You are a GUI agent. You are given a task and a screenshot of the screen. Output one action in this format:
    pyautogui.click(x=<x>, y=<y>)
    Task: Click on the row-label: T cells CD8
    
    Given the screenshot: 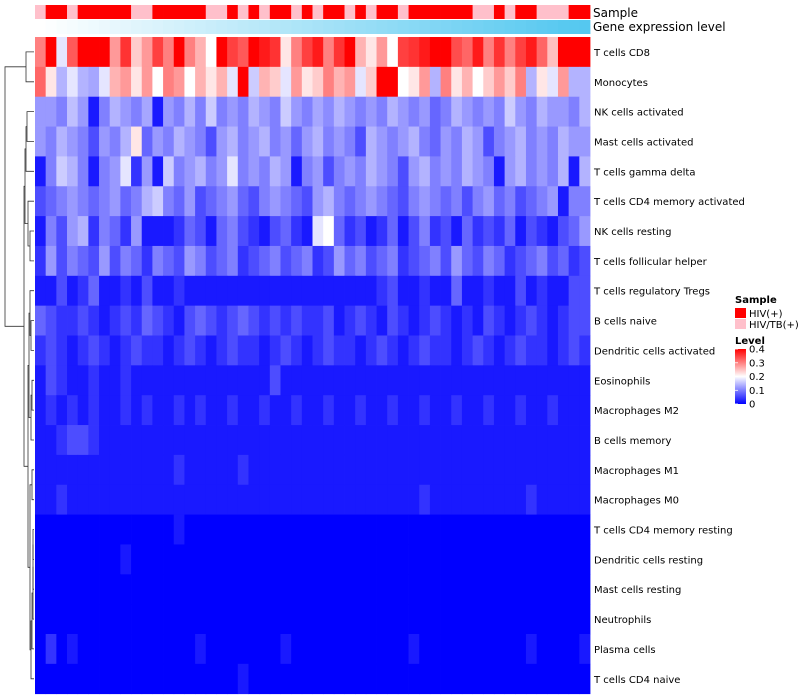 What is the action you would take?
    pyautogui.click(x=621, y=53)
    